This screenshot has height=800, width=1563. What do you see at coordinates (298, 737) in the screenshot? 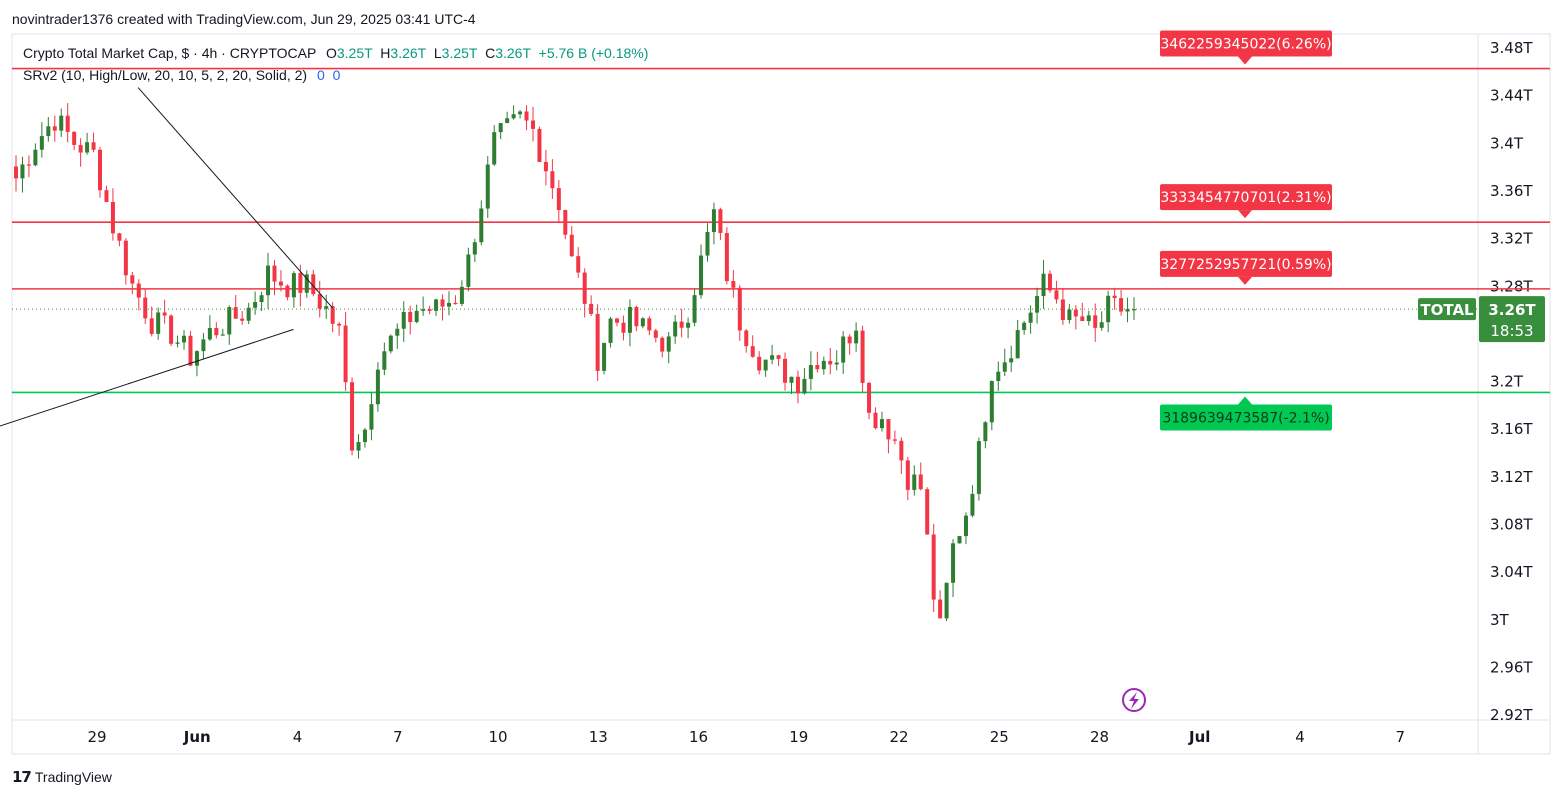
I see `x-tick-label: 4` at bounding box center [298, 737].